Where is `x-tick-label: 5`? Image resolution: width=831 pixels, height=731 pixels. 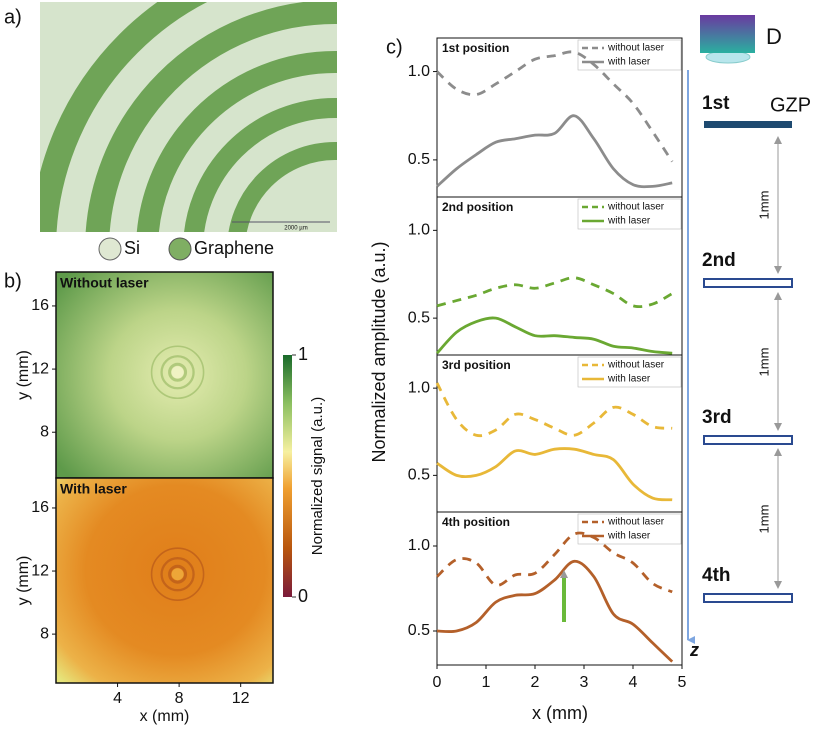 x-tick-label: 5 is located at coordinates (682, 682).